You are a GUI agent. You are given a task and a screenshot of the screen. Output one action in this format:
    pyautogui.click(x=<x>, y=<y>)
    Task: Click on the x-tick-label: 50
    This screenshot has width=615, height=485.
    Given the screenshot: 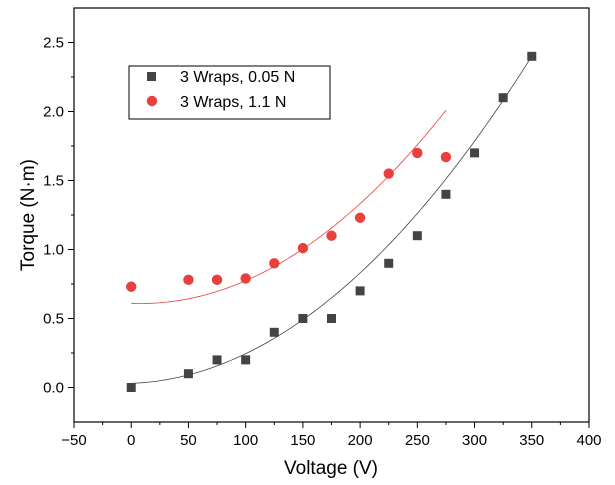 What is the action you would take?
    pyautogui.click(x=188, y=440)
    